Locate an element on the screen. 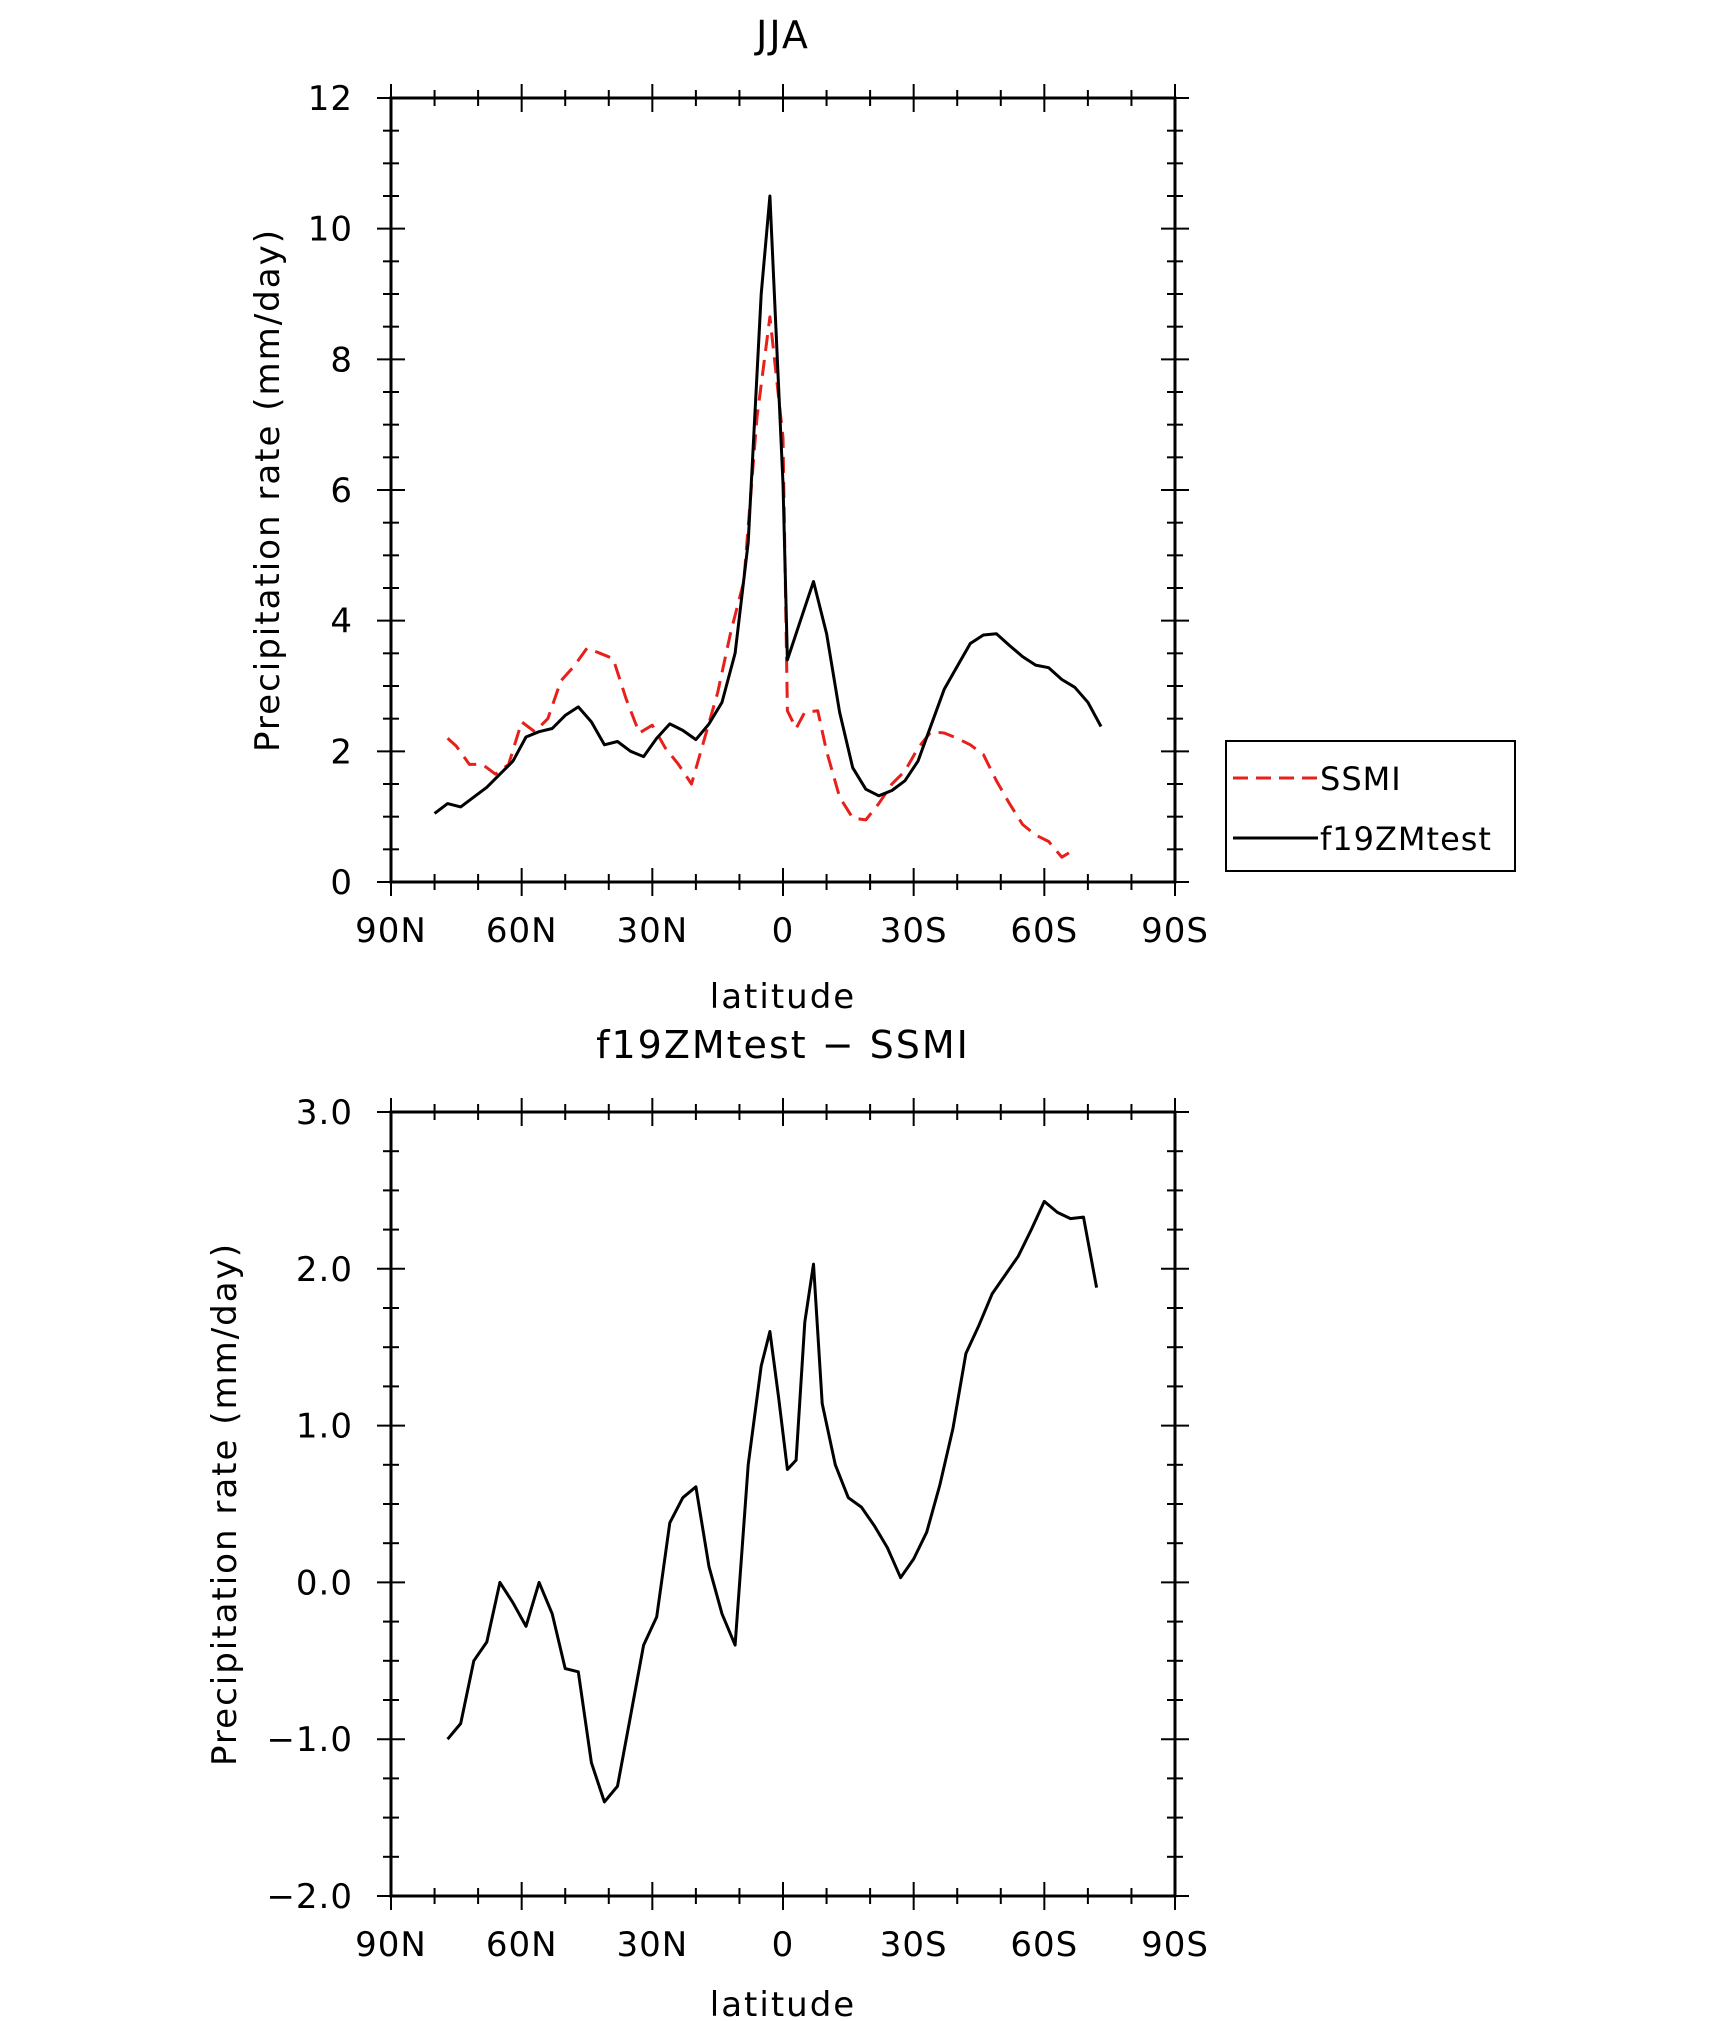 This screenshot has height=2021, width=1710. chart-title: JJA is located at coordinates (782, 35).